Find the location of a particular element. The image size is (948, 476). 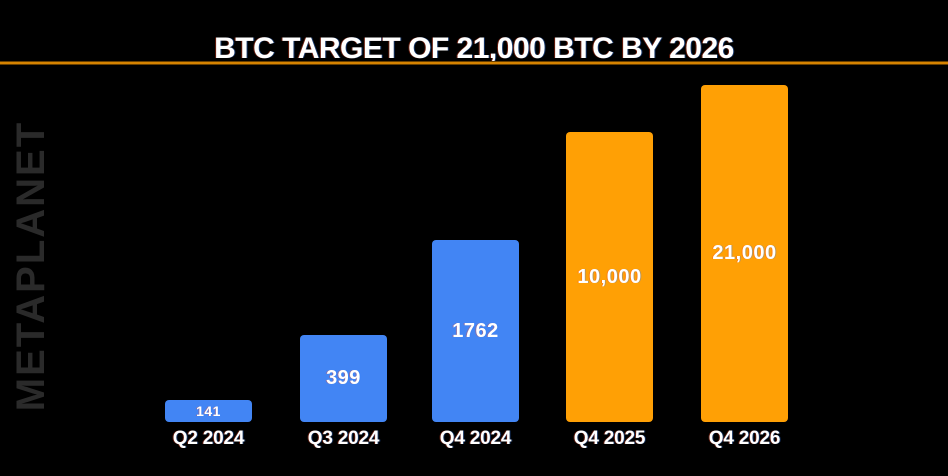

bar-value-label: 10,000 is located at coordinates (609, 276).